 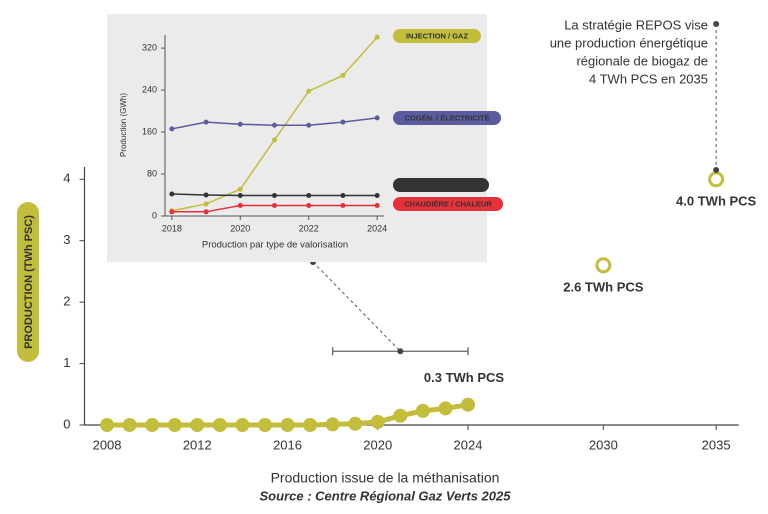 What do you see at coordinates (107, 444) in the screenshot?
I see `x-tick-label: 2008` at bounding box center [107, 444].